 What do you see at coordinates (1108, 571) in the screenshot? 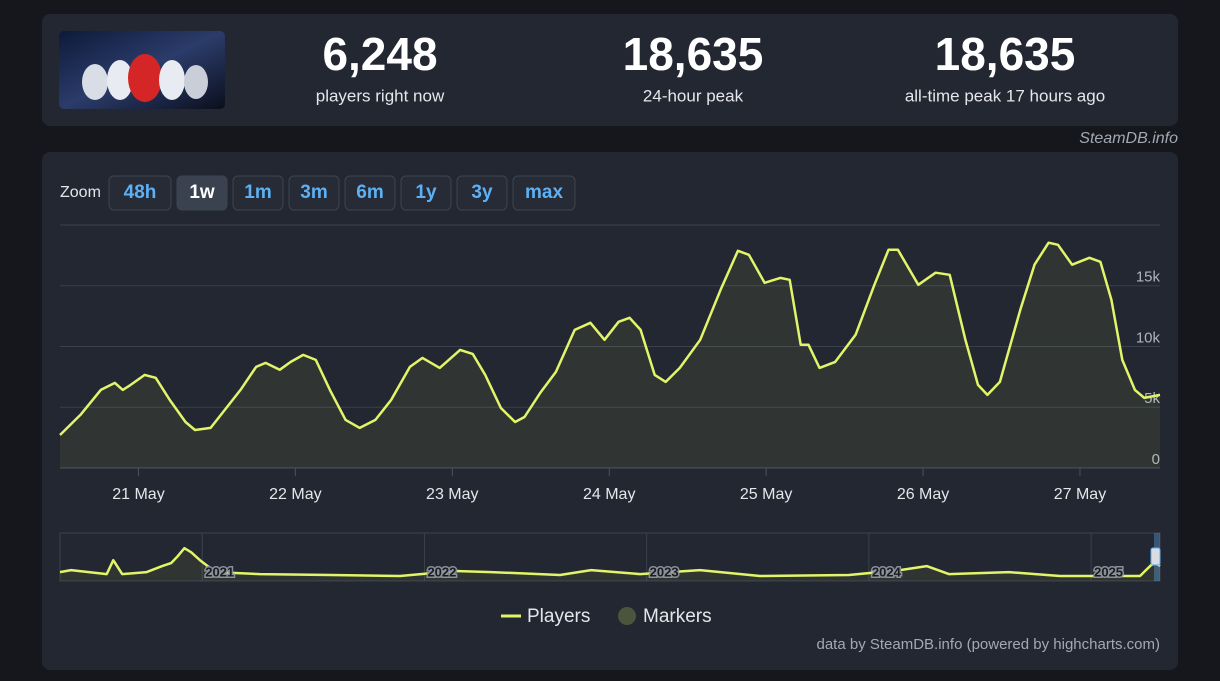
I see `navigator-tick-label: 2025` at bounding box center [1108, 571].